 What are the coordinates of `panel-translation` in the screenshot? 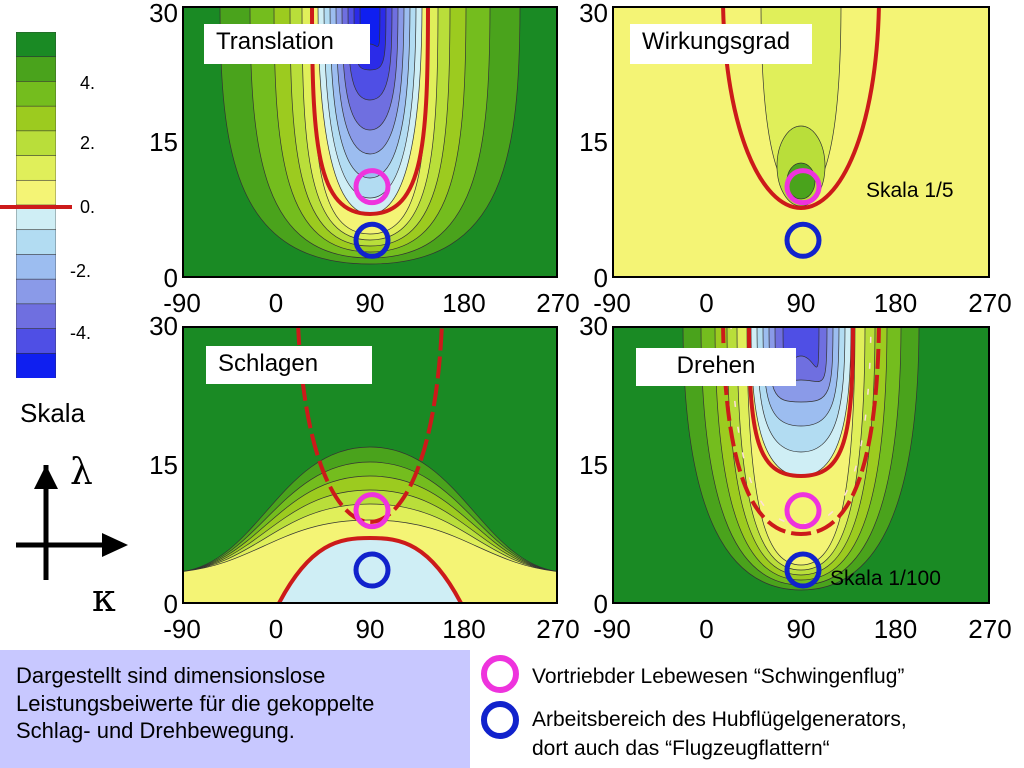 It's located at (370, 142).